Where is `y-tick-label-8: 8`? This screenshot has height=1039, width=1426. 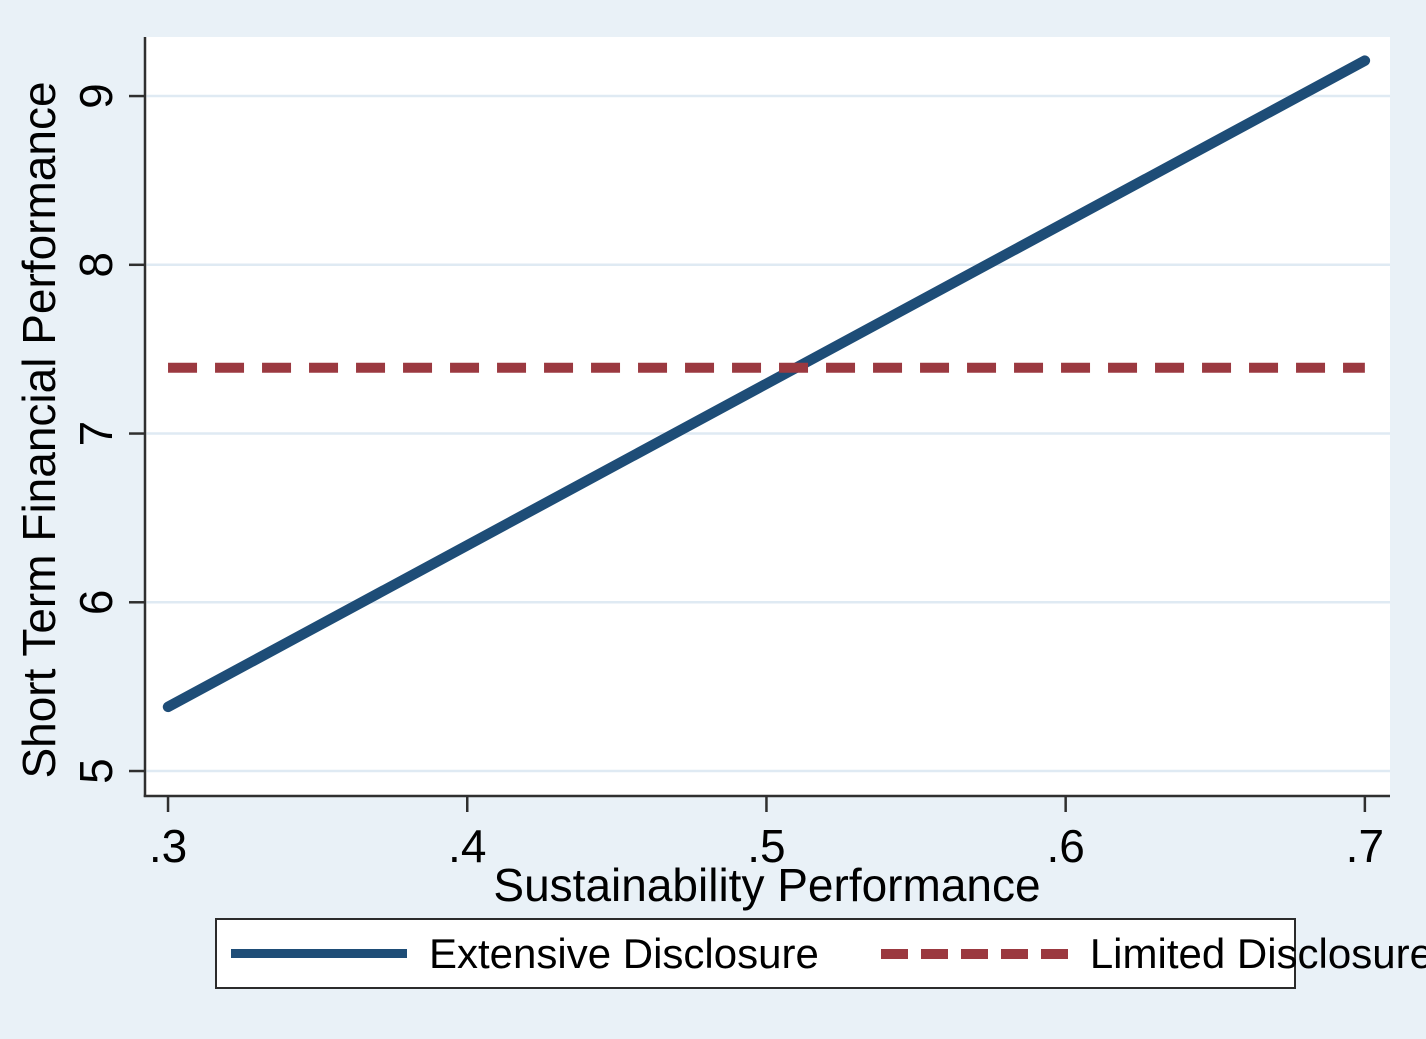
y-tick-label-8: 8 is located at coordinates (96, 265).